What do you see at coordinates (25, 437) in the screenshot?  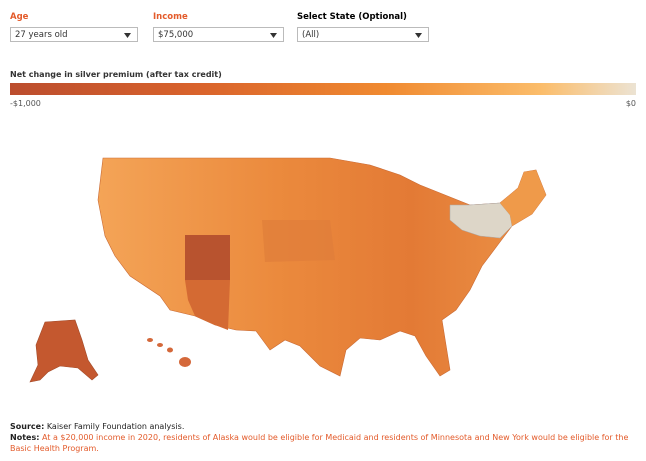 I see `notes-label: Notes:` at bounding box center [25, 437].